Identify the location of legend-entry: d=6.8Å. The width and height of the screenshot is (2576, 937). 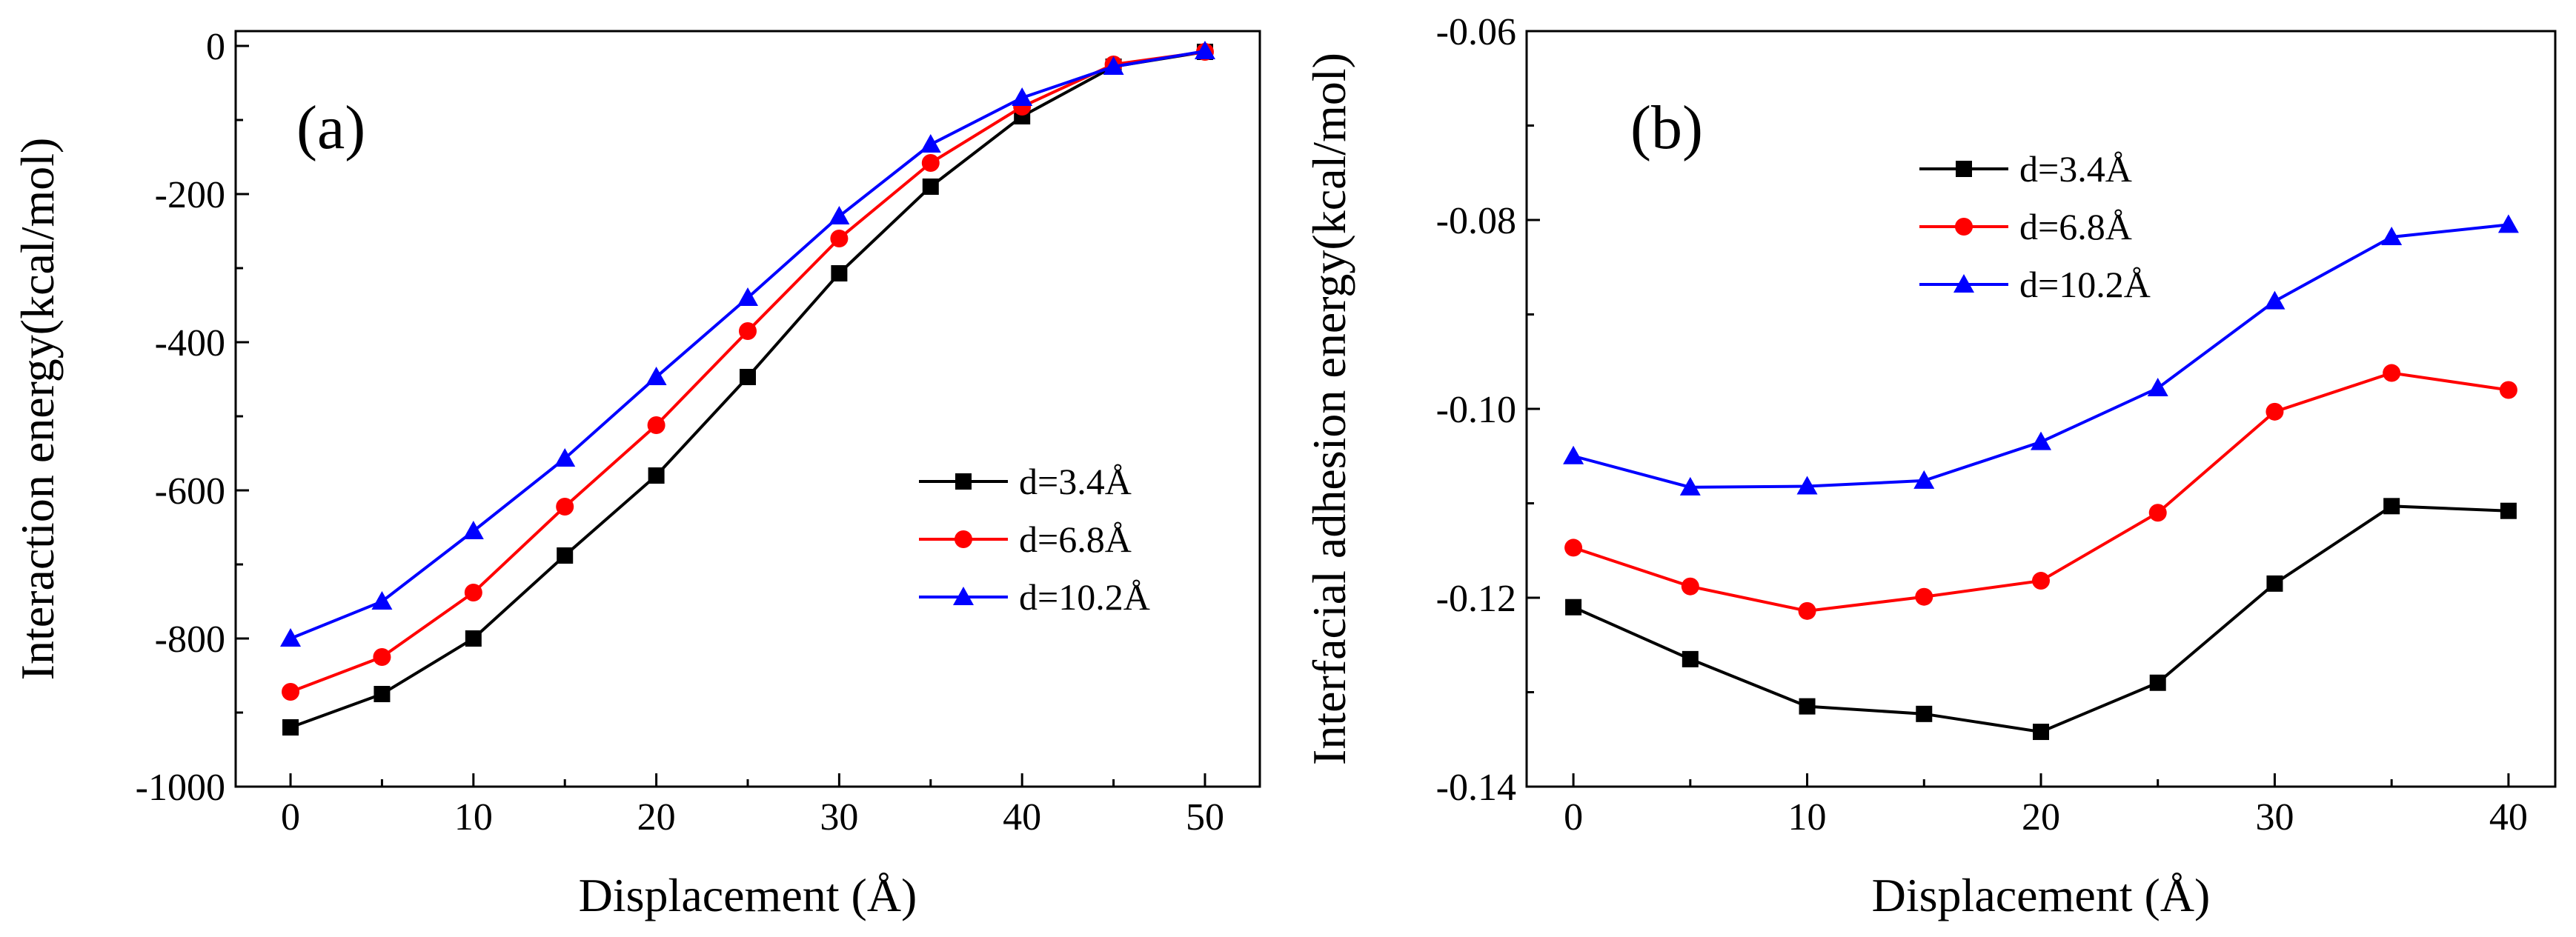
(2026, 226).